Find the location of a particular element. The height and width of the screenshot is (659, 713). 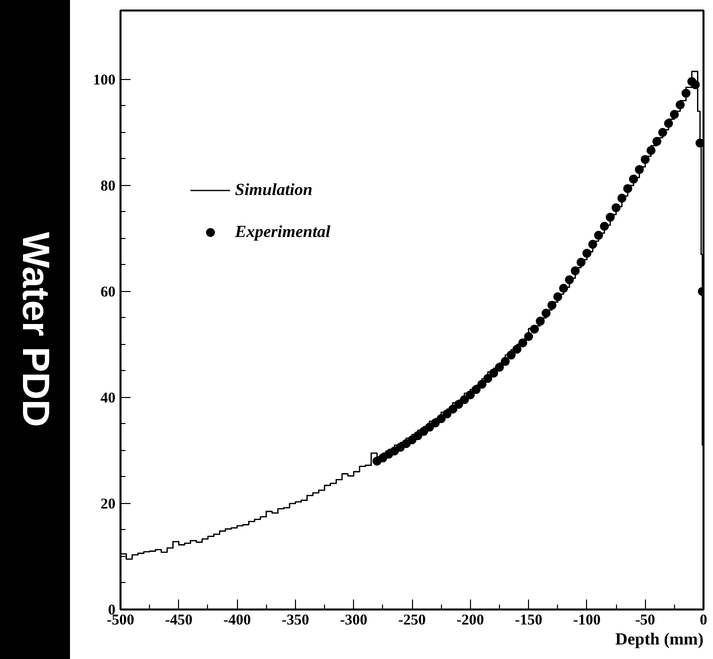

x-tick-label: -50 is located at coordinates (645, 620).